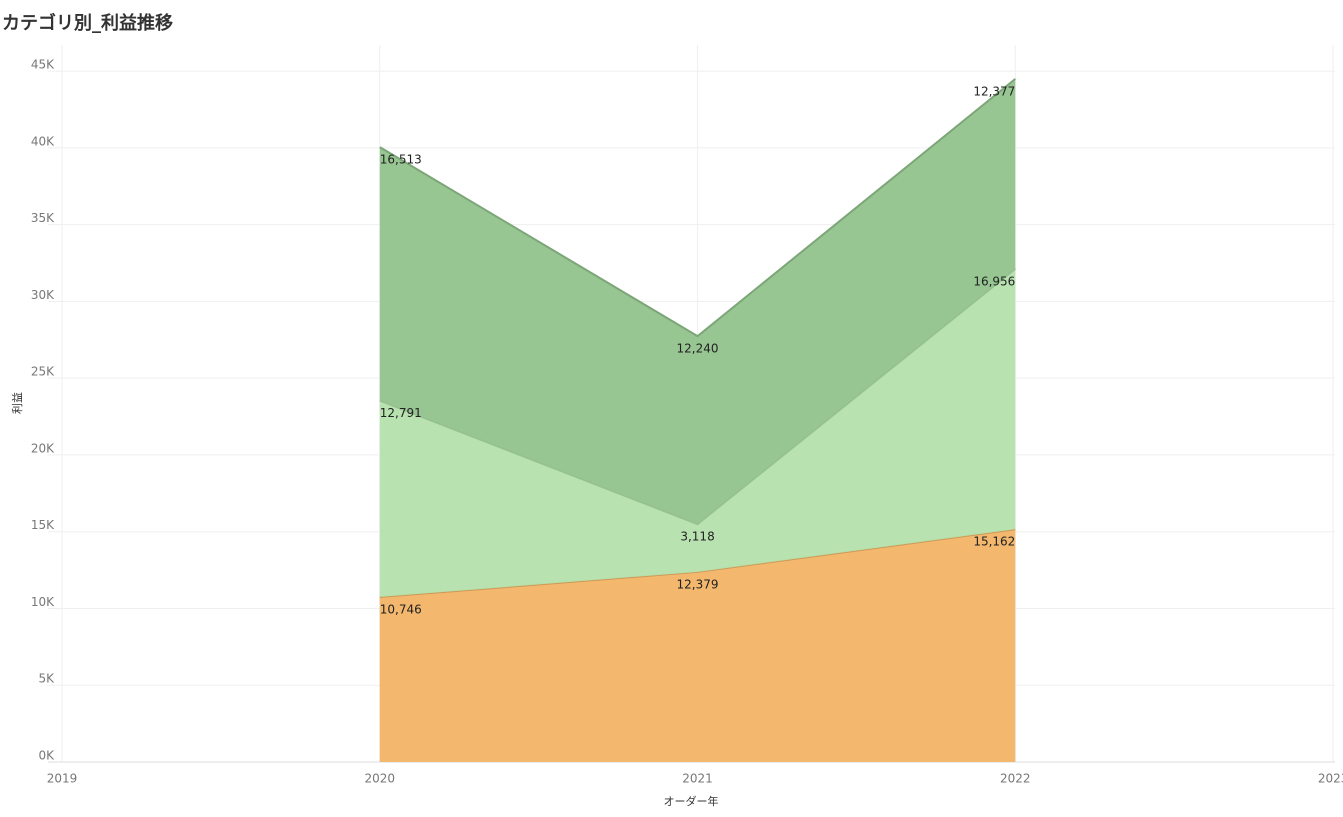  What do you see at coordinates (994, 542) in the screenshot?
I see `data-label: 15,162` at bounding box center [994, 542].